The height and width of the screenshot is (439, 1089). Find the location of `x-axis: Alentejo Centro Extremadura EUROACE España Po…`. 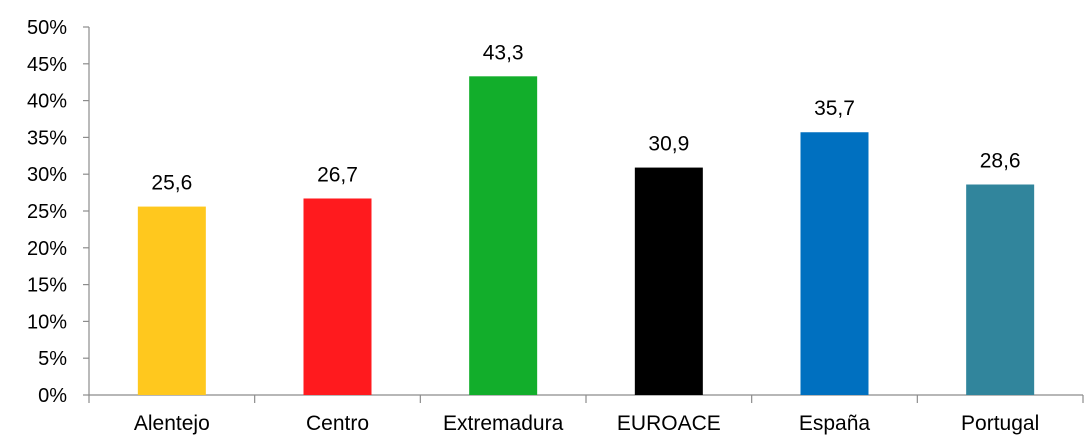

x-axis: Alentejo Centro Extremadura EUROACE España Po… is located at coordinates (586, 414).